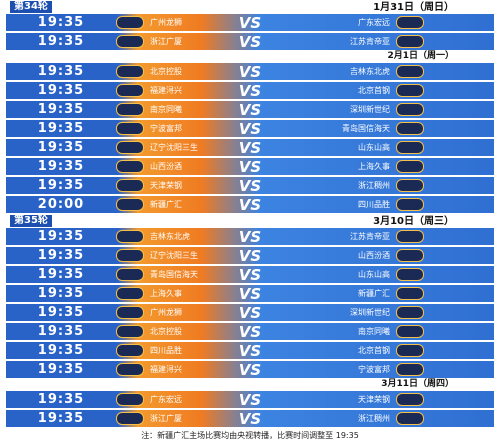  What do you see at coordinates (374, 399) in the screenshot?
I see `away-team: 天津荣钢` at bounding box center [374, 399].